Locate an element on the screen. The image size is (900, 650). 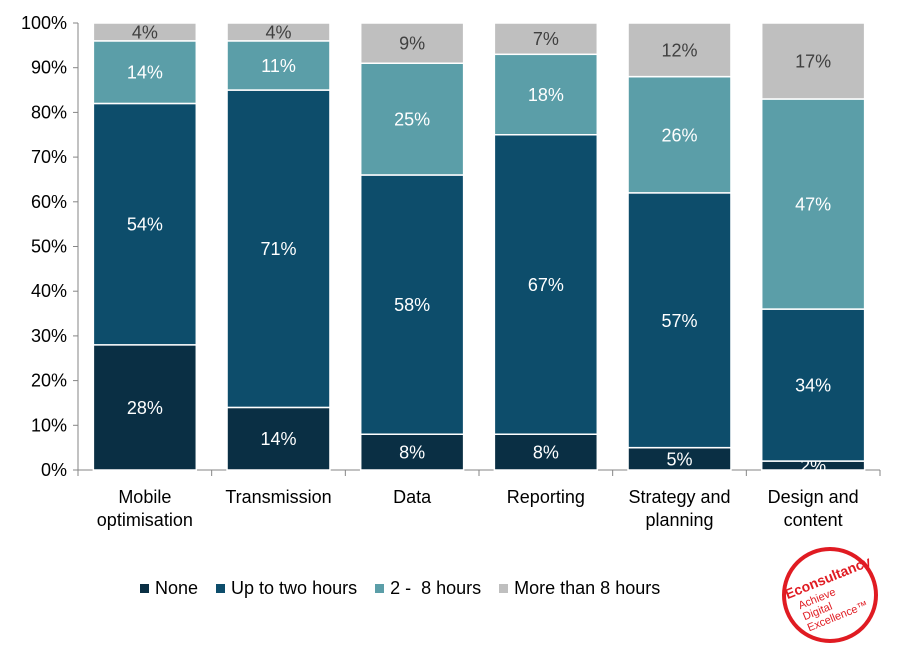
data-label: 57% is located at coordinates (679, 321).